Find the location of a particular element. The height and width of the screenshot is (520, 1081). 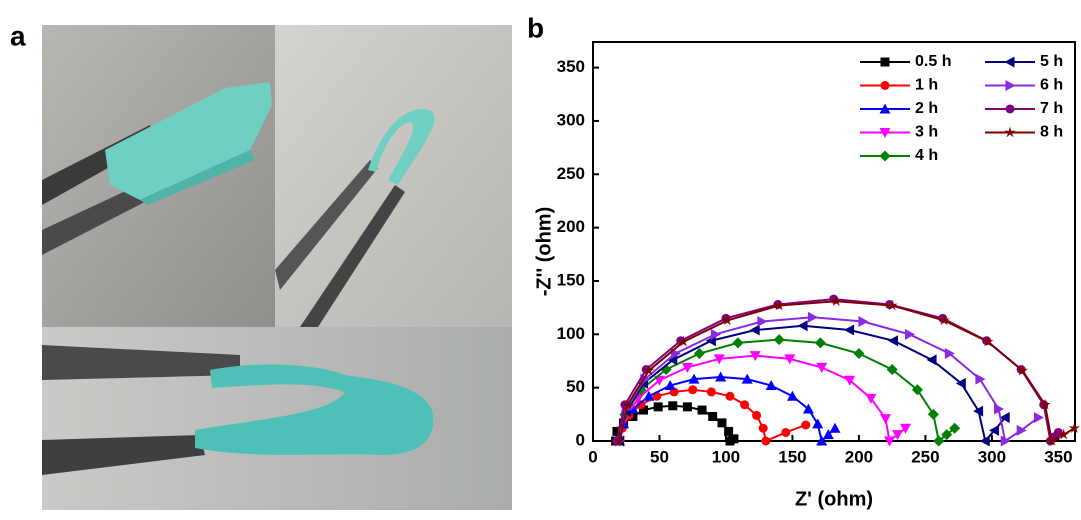

photo-top-left is located at coordinates (158, 176).